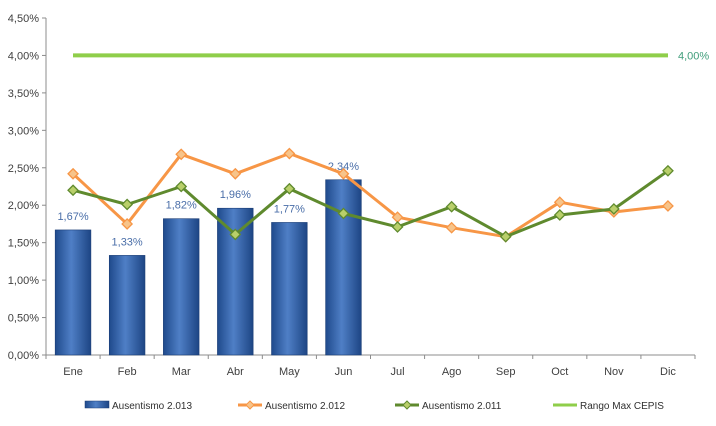  I want to click on bar-mar, so click(181, 287).